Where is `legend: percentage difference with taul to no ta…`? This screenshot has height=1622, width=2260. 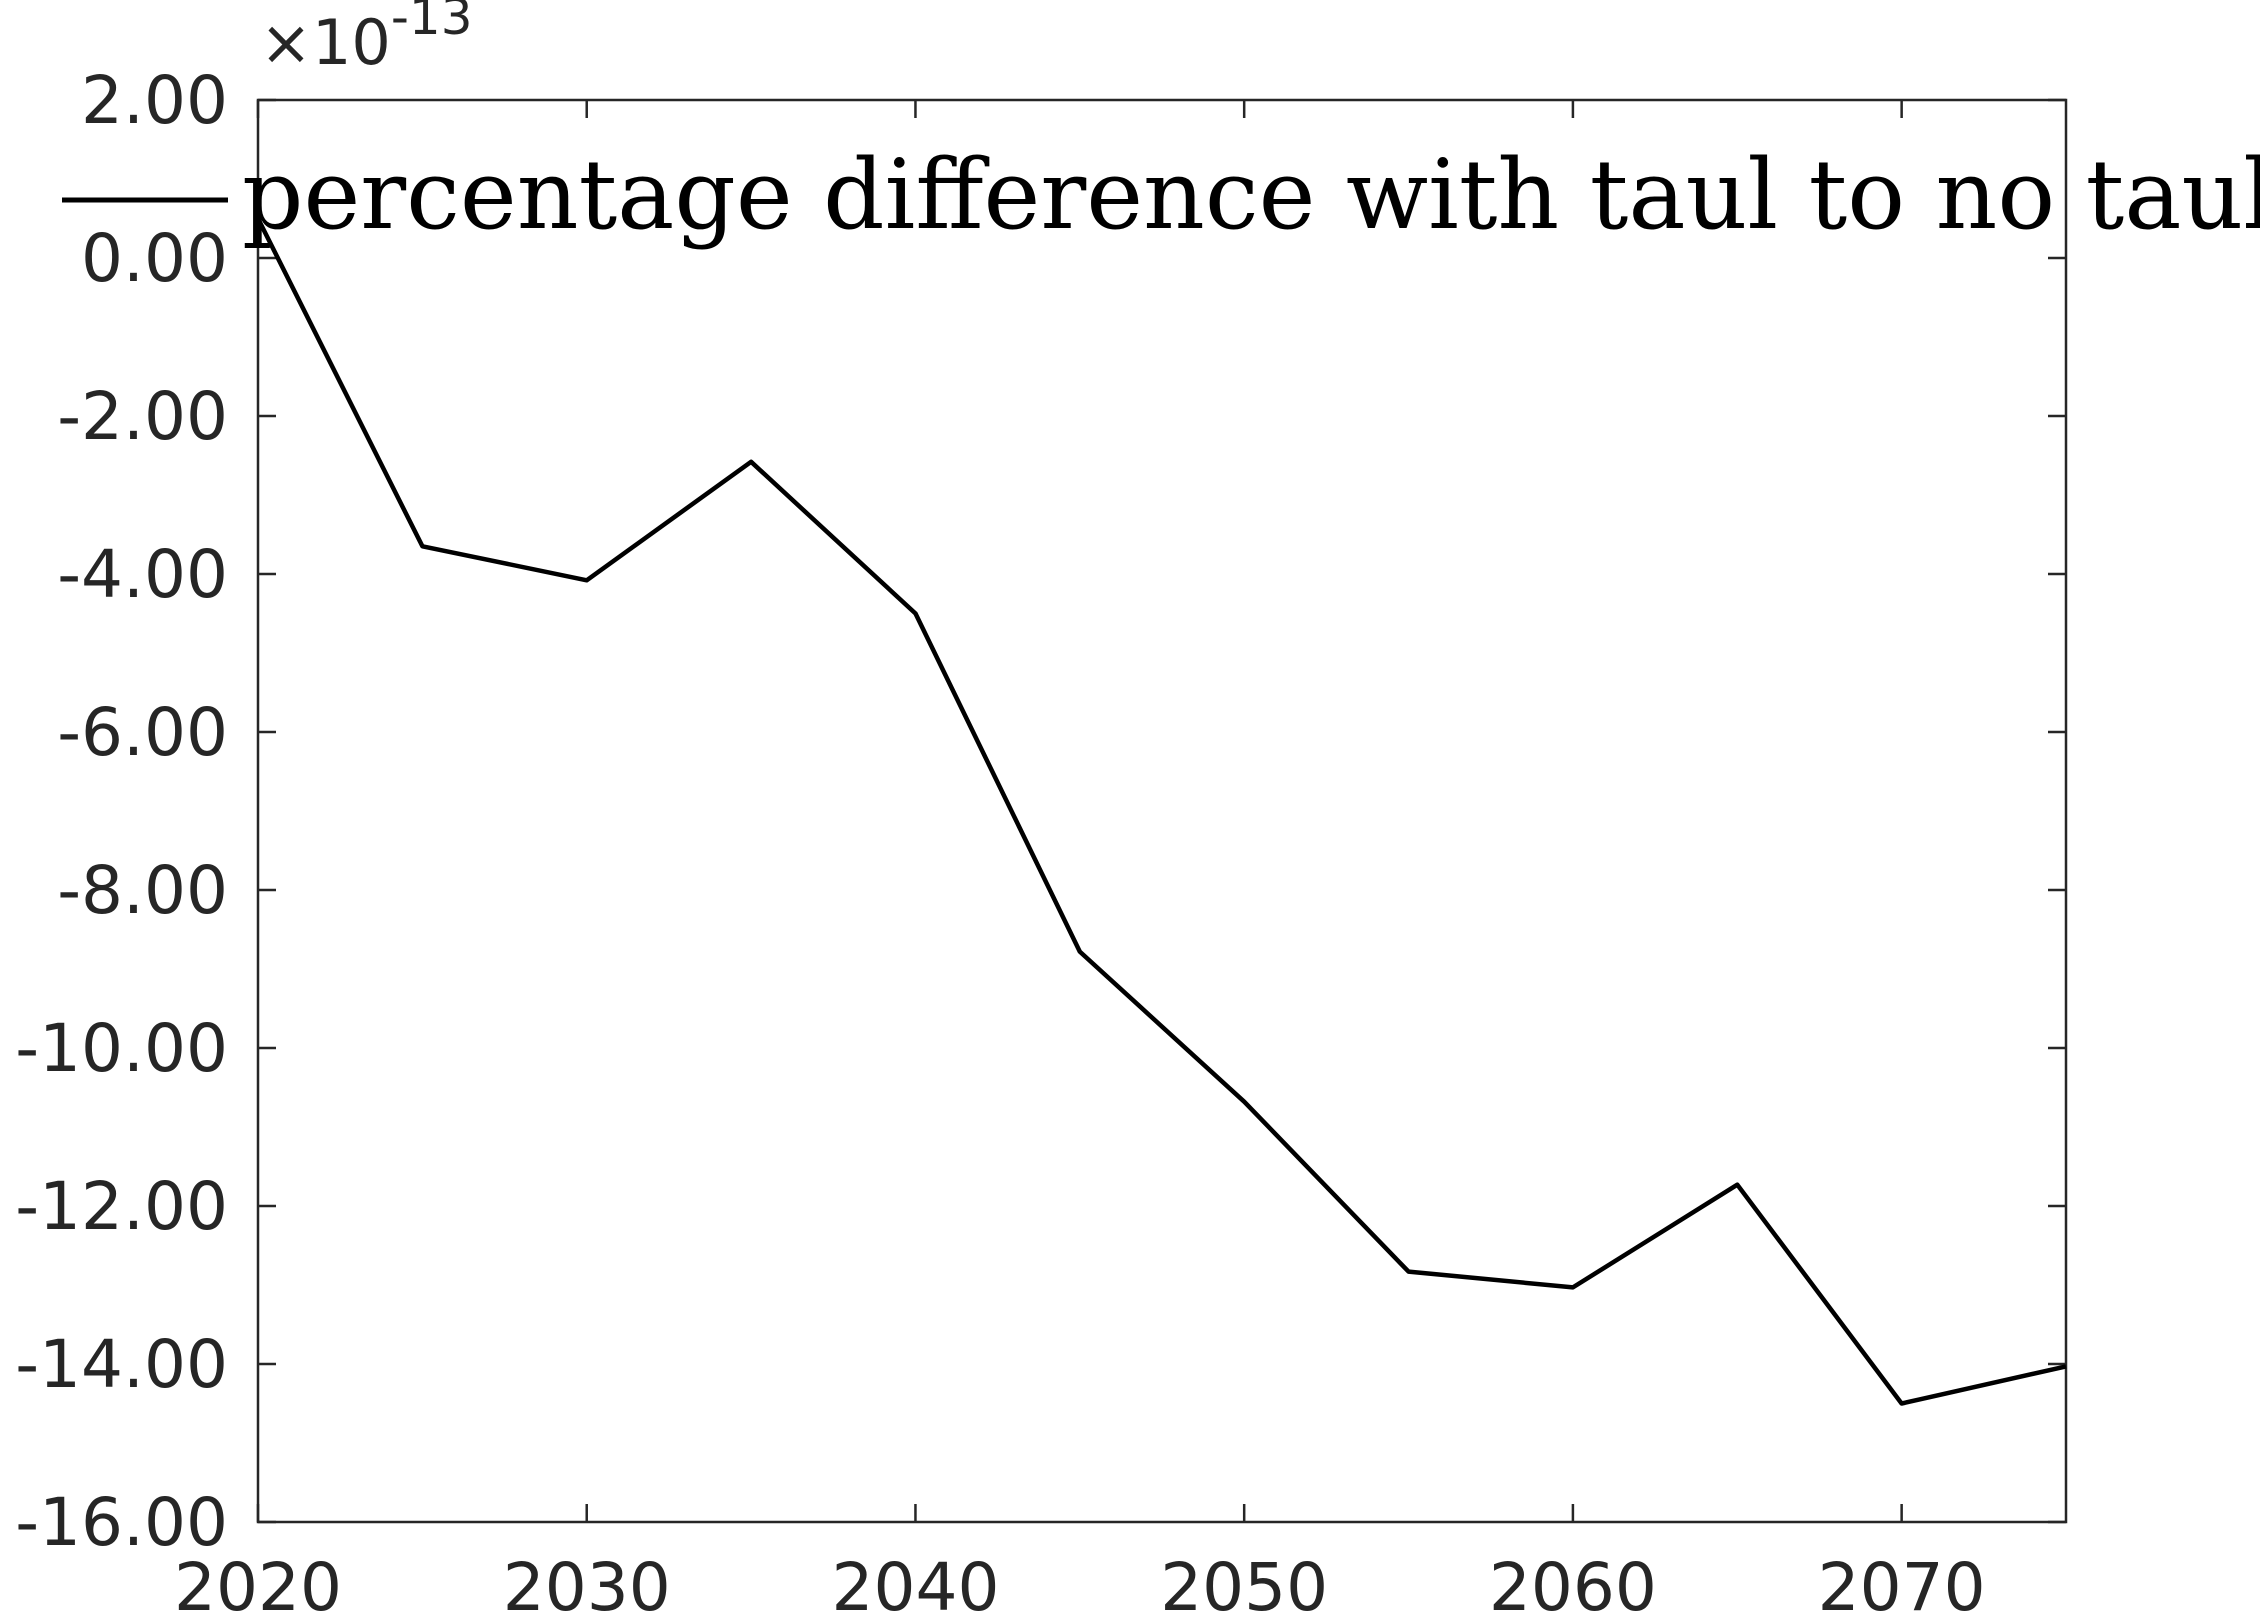
legend: percentage difference with taul to no ta… is located at coordinates (1161, 195).